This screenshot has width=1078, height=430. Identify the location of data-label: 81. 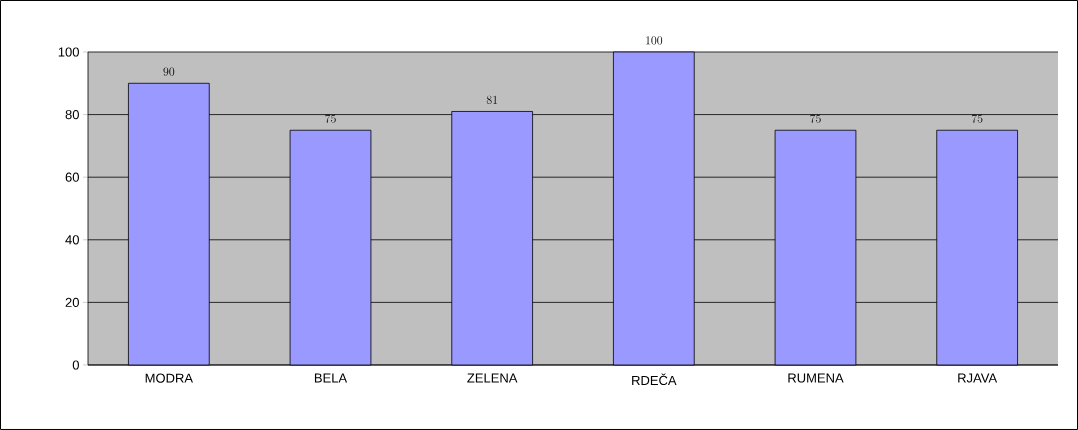
(492, 99).